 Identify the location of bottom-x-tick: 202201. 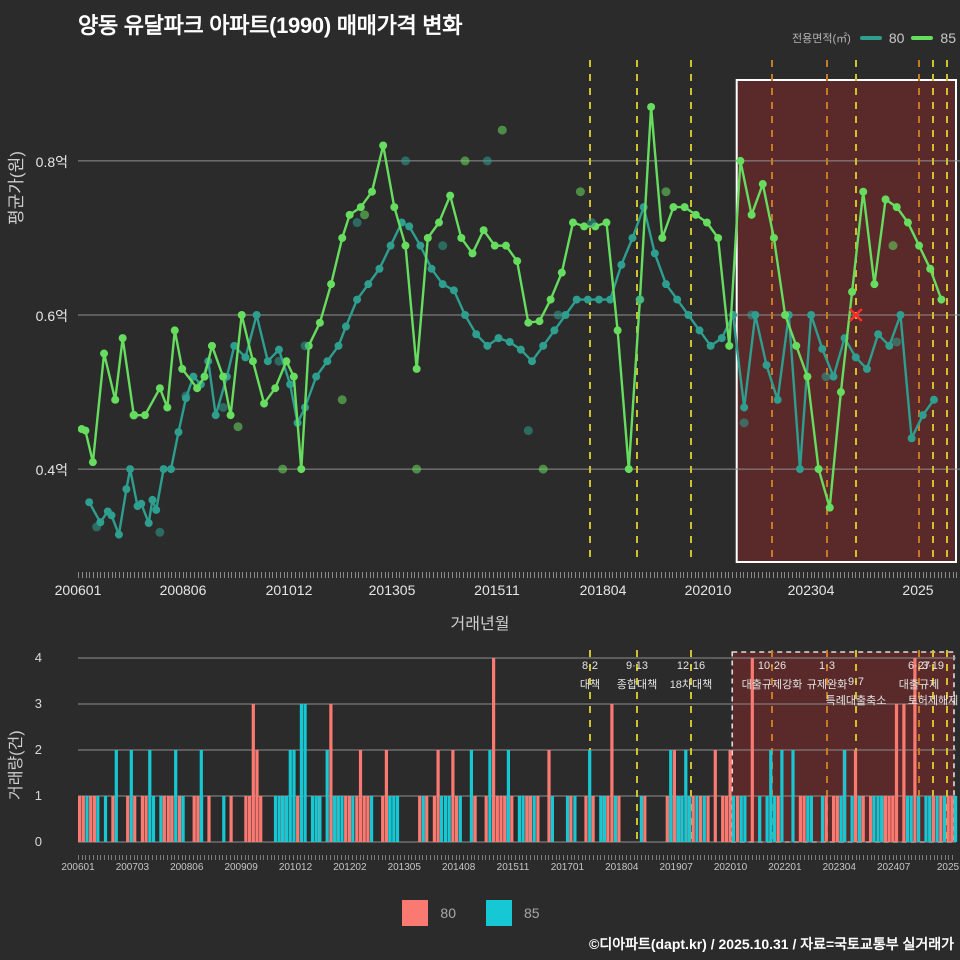
(785, 867).